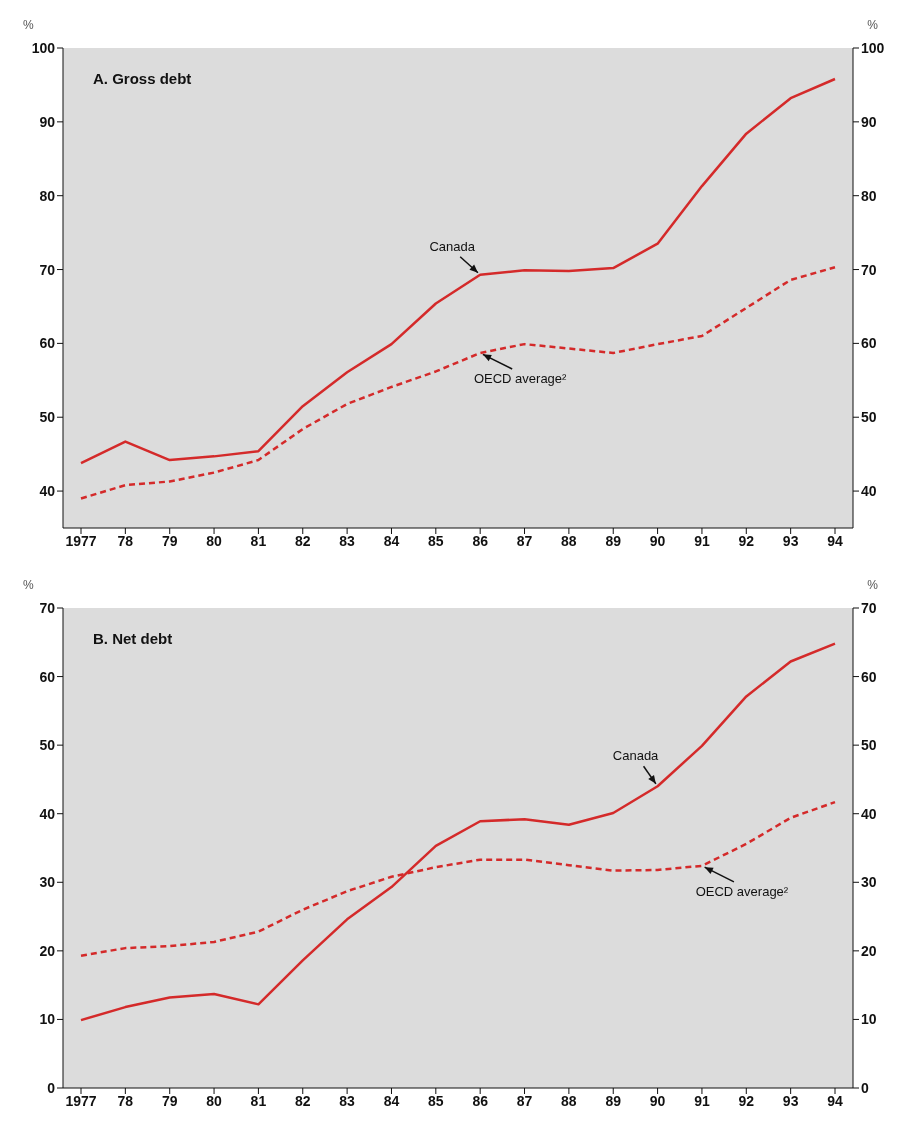 The height and width of the screenshot is (1145, 920). What do you see at coordinates (43, 47) in the screenshot?
I see `y-tick-label: 100` at bounding box center [43, 47].